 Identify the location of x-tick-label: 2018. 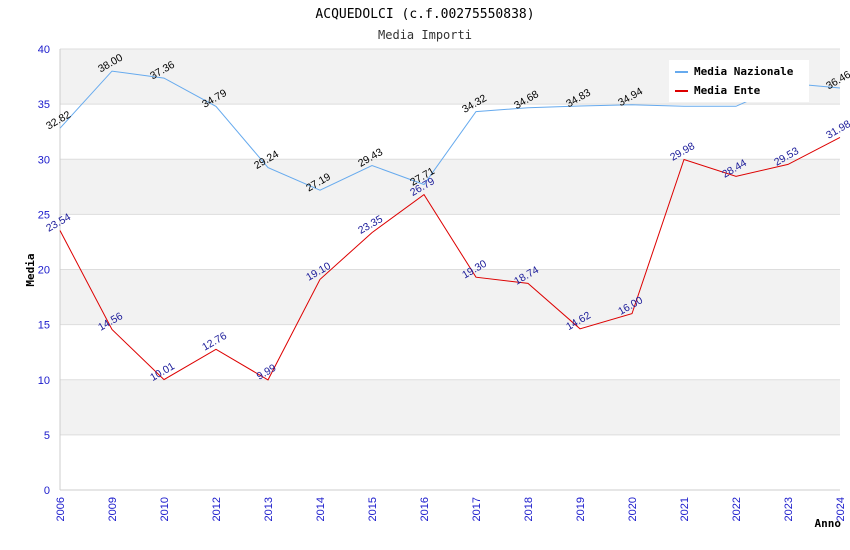
(529, 509).